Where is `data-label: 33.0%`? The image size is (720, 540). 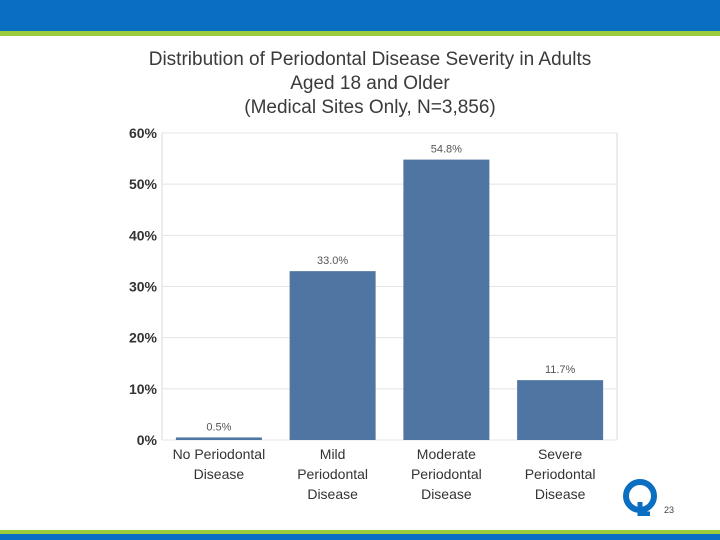
data-label: 33.0% is located at coordinates (332, 261).